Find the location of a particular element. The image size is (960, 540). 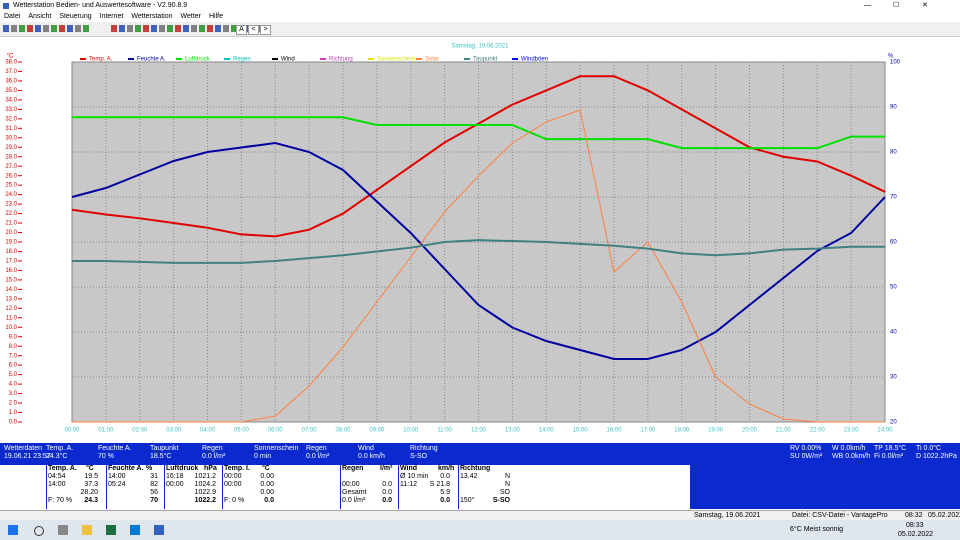

block-head: Richtung is located at coordinates (475, 468).